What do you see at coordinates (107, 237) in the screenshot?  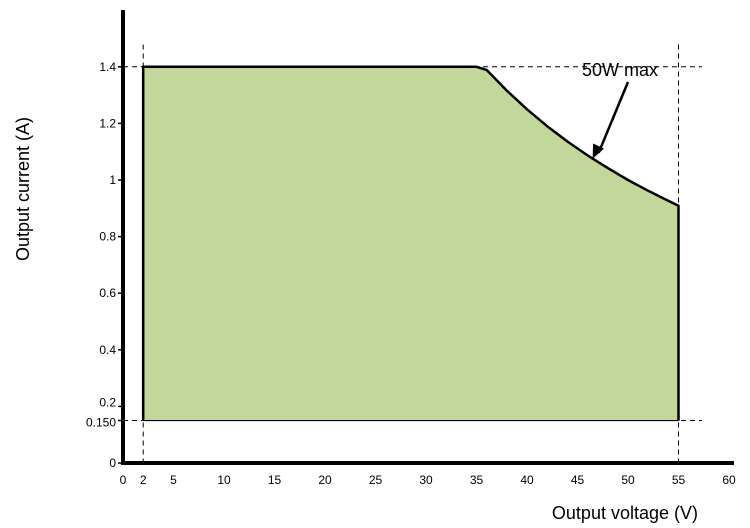 I see `y-tick-label: 0.8` at bounding box center [107, 237].